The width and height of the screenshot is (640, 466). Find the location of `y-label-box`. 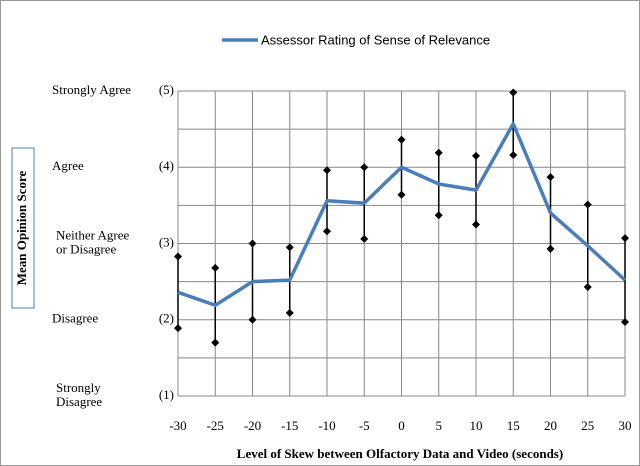

y-label-box is located at coordinates (23, 228).